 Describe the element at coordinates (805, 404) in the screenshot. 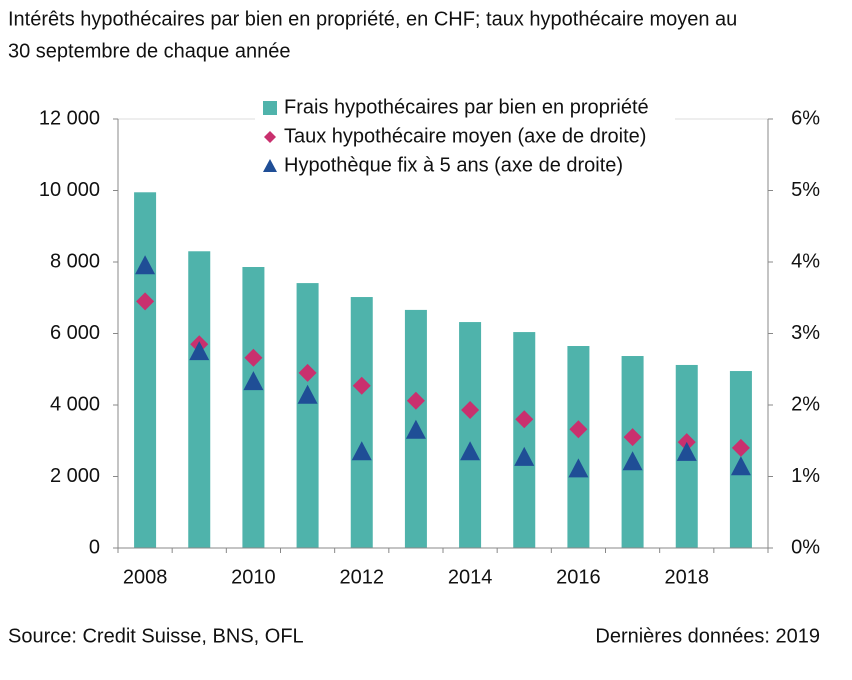

I see `y2-tick-label: 2%` at that location.